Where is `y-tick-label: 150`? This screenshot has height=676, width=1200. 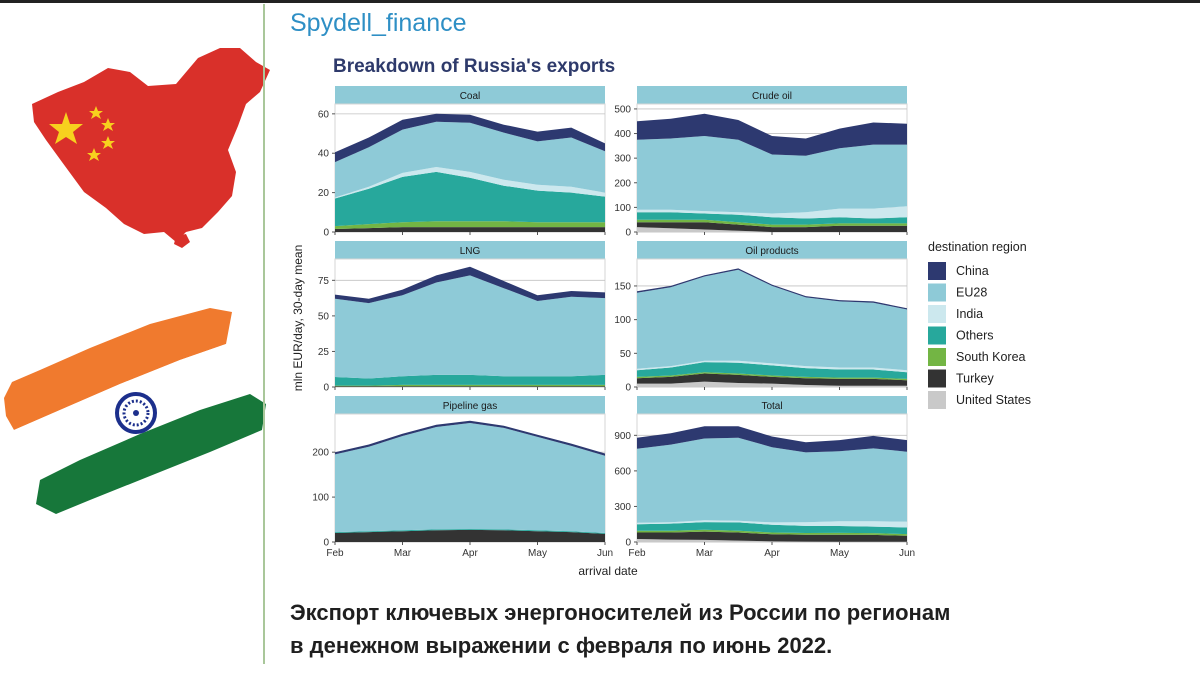
y-tick-label: 150 is located at coordinates (622, 286).